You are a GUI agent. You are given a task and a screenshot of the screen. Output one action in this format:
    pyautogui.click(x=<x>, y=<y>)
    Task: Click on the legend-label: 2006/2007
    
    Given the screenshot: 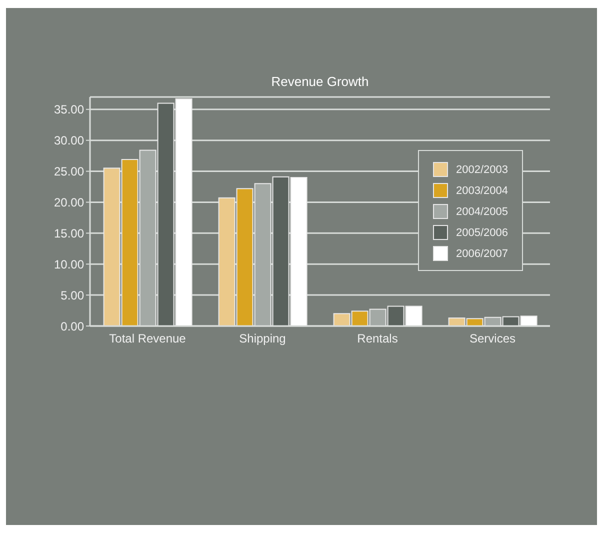 What is the action you would take?
    pyautogui.click(x=482, y=254)
    